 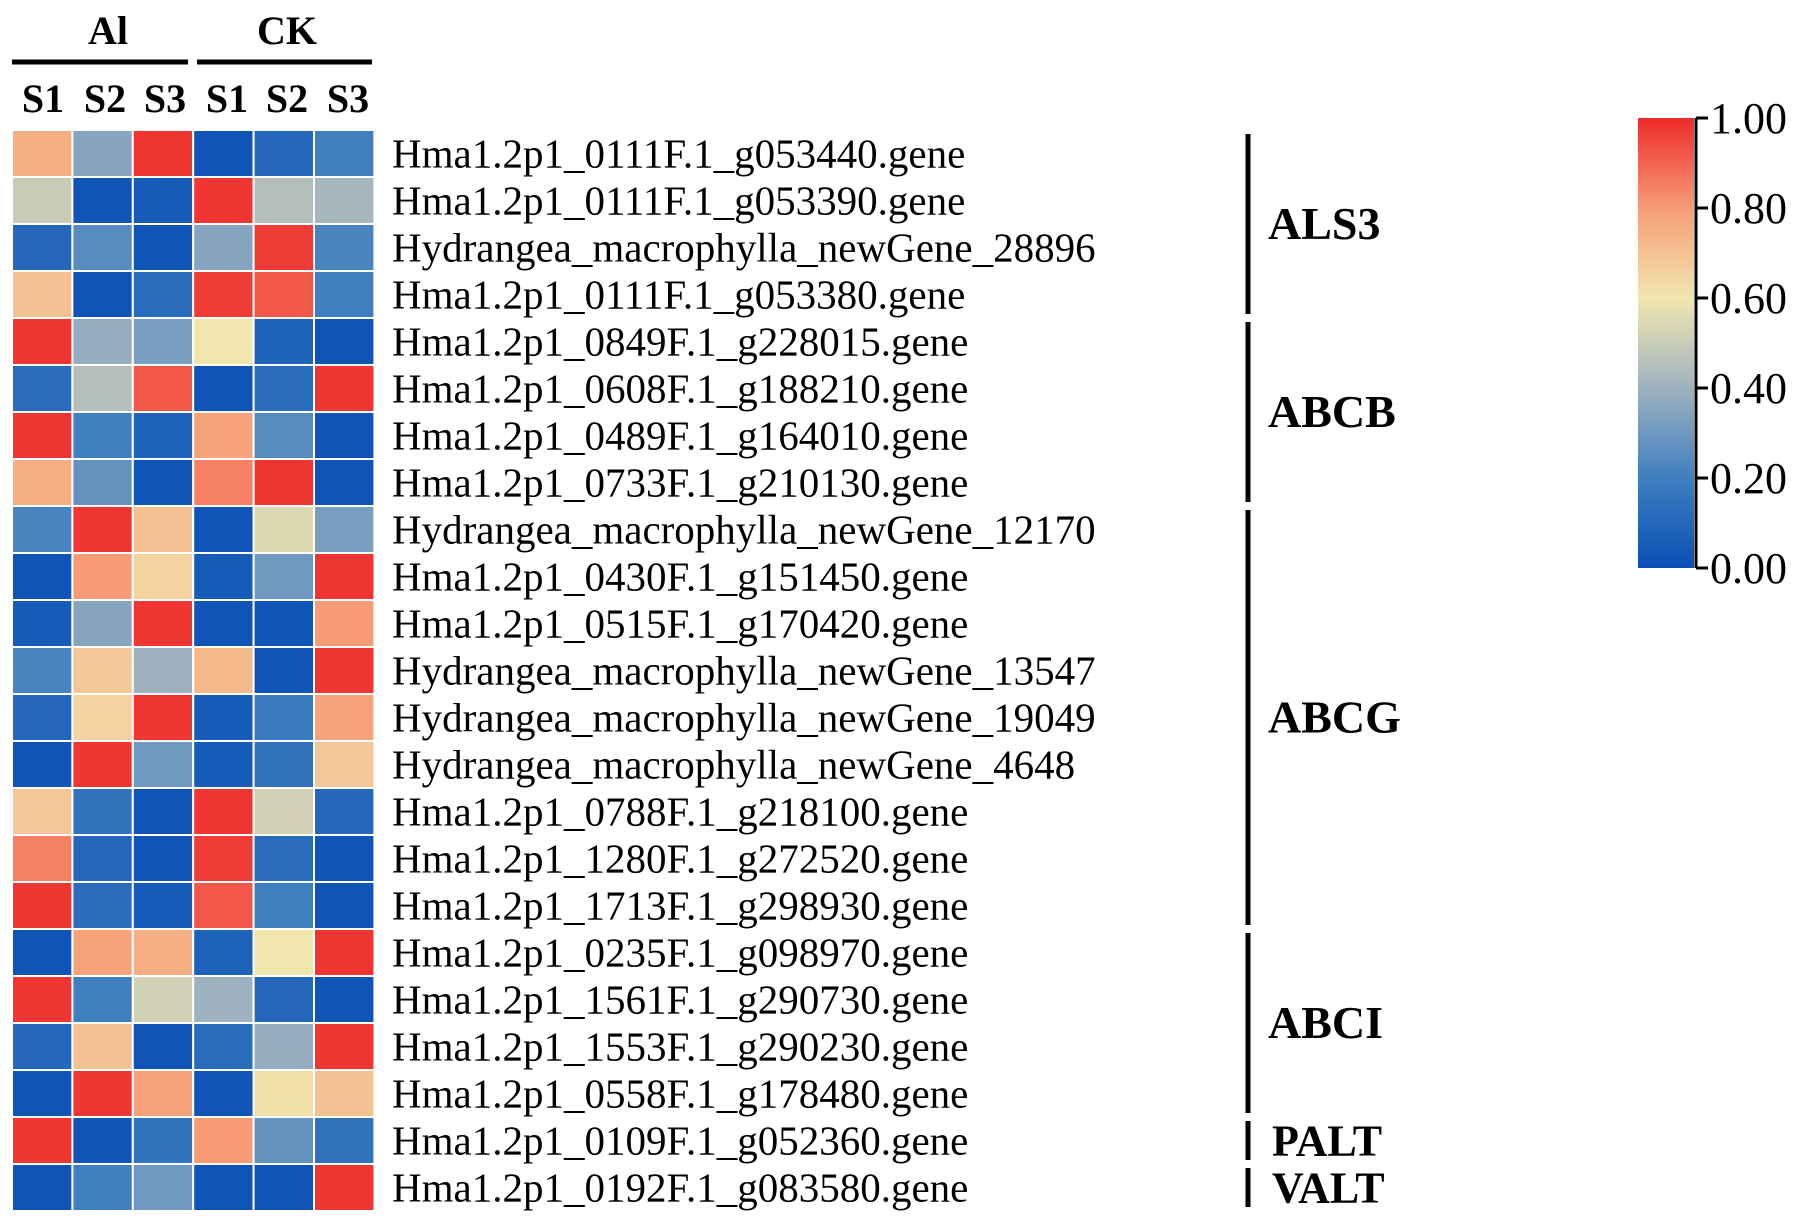 What do you see at coordinates (1741, 343) in the screenshot?
I see `colorbar-ticks: 0.00 0.20 0.40 0.60 0.80 1.00` at bounding box center [1741, 343].